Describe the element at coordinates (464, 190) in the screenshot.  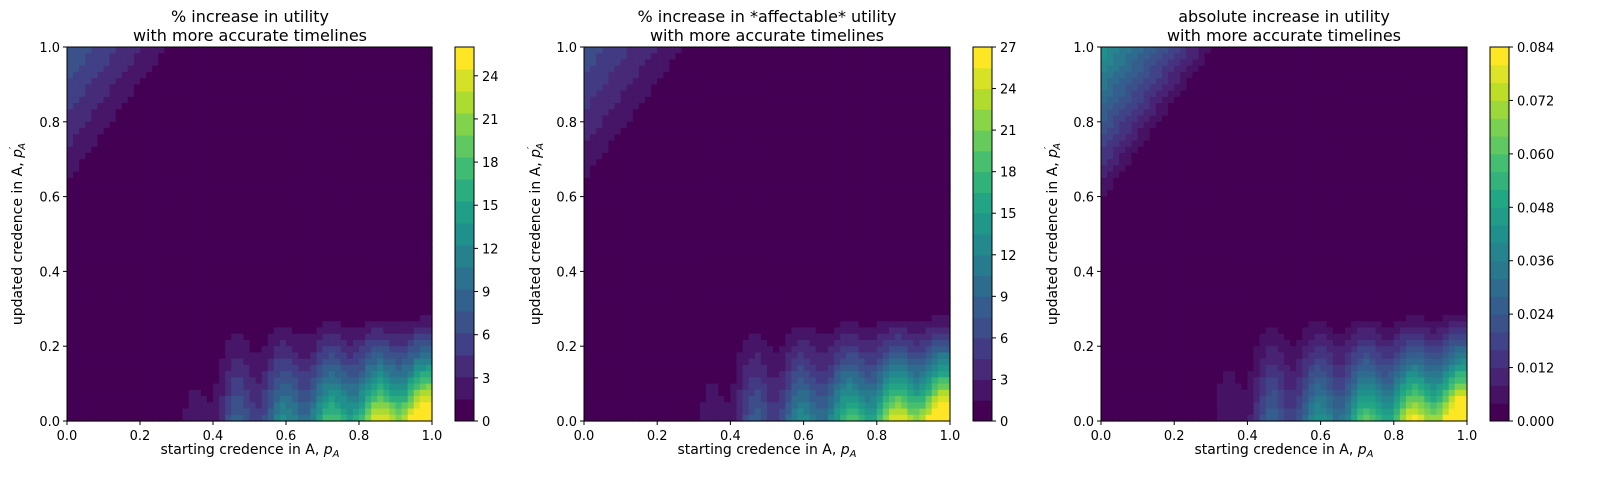
I see `colorbar-level` at that location.